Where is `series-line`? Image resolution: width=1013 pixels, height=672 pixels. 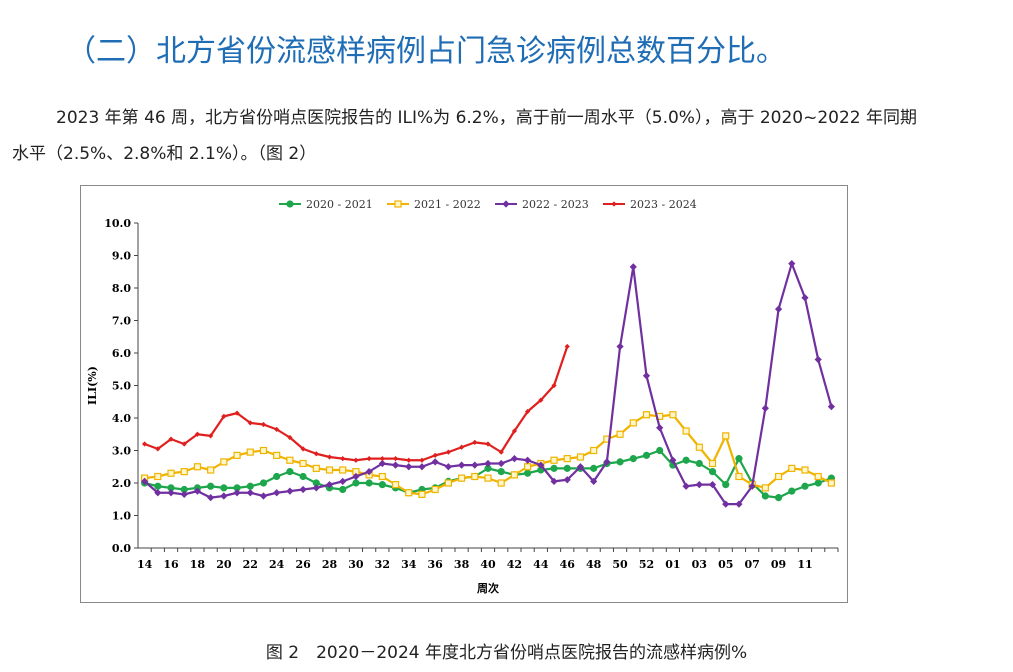
series-line is located at coordinates (356, 404).